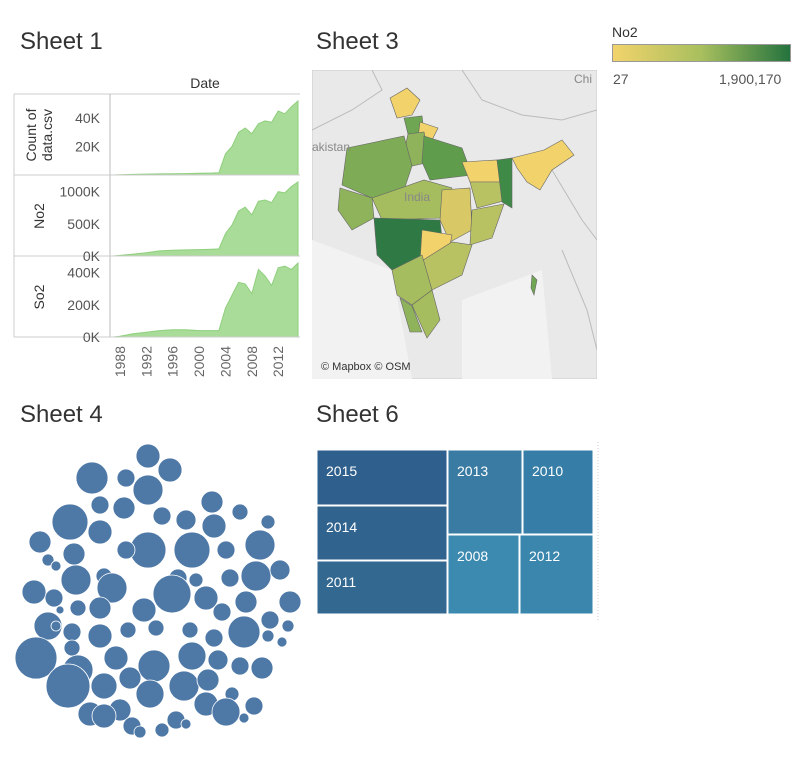  What do you see at coordinates (456, 215) in the screenshot?
I see `state-chhattisgarh` at bounding box center [456, 215].